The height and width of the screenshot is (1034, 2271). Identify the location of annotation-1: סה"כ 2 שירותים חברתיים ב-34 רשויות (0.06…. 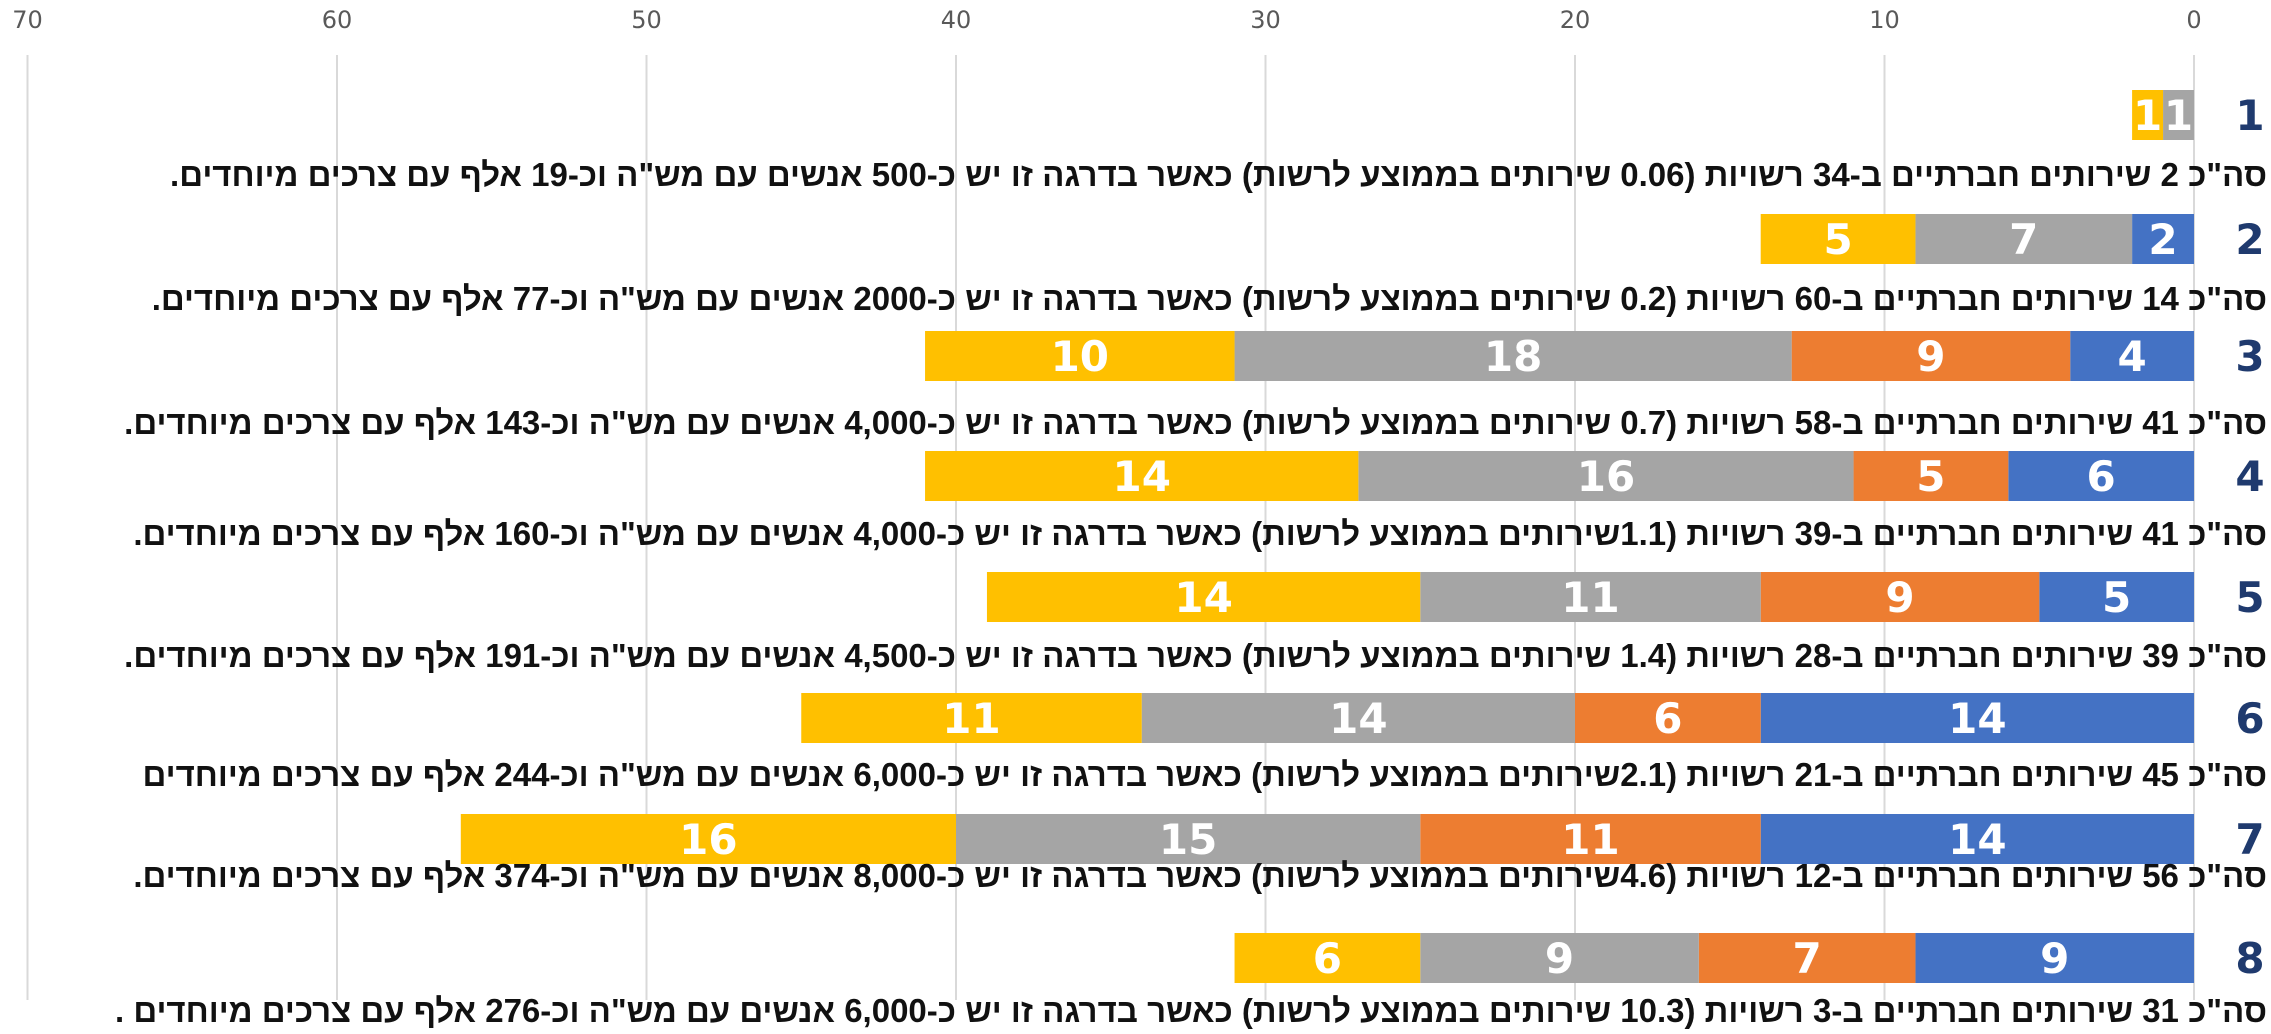
(1218, 174).